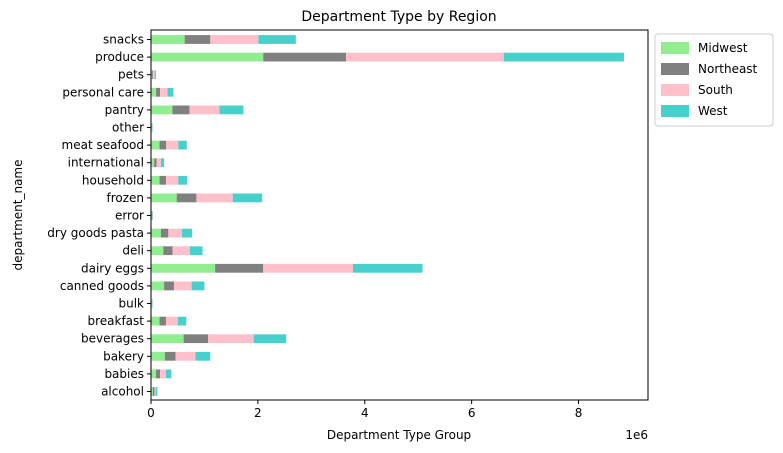 The height and width of the screenshot is (453, 783). I want to click on legend: Midwest Northeast South West, so click(714, 80).